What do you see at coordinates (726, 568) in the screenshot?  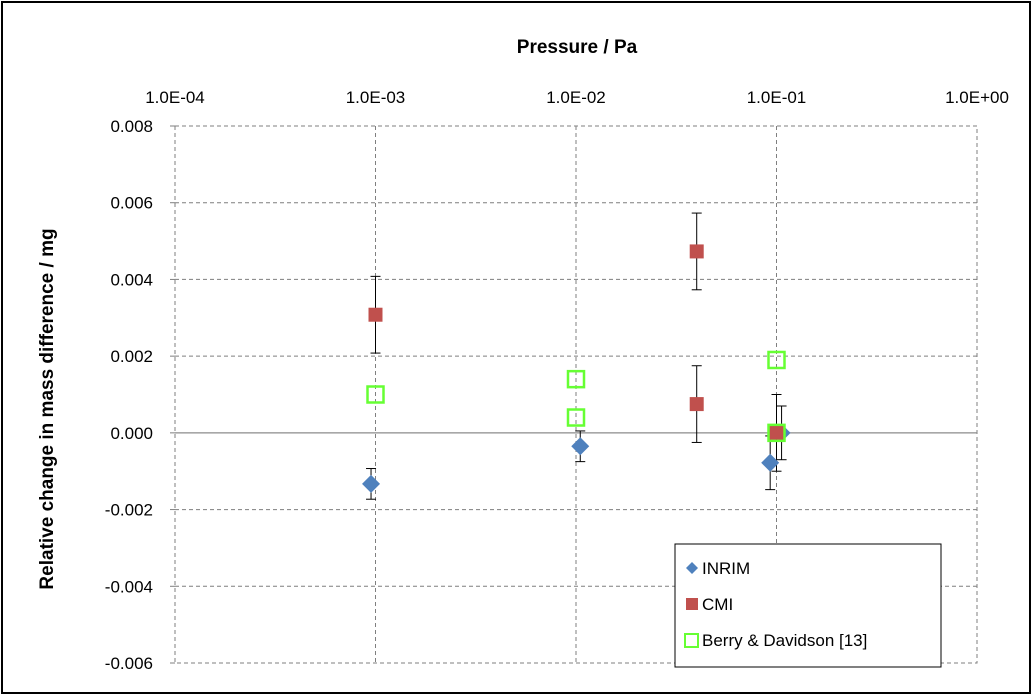 I see `legend-label-inrim: INRIM` at bounding box center [726, 568].